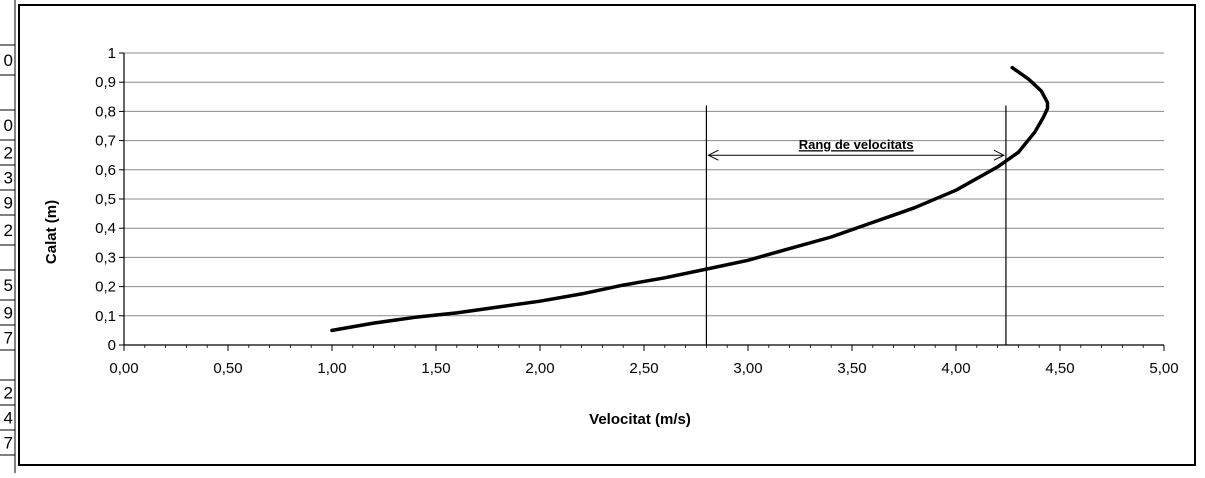 This screenshot has height=478, width=1205. Describe the element at coordinates (1163, 368) in the screenshot. I see `x-tick-label: 5,00` at that location.